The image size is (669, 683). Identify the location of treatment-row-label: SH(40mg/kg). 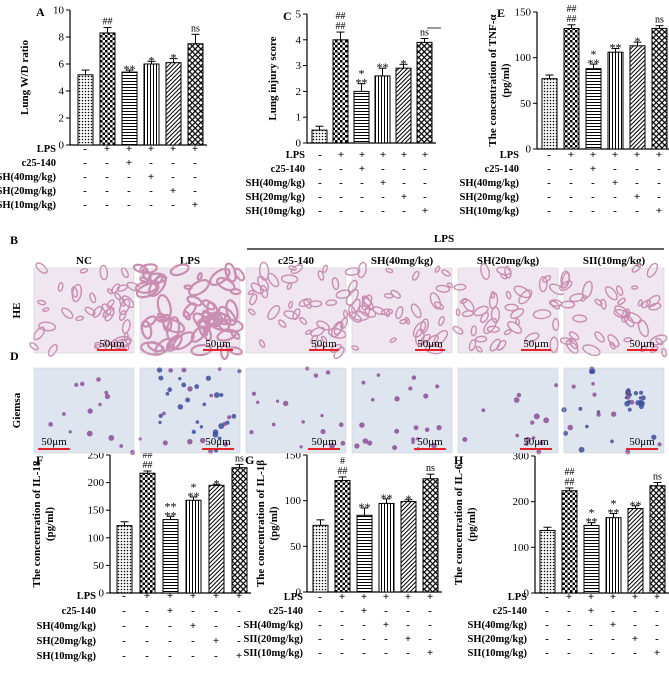
(275, 183).